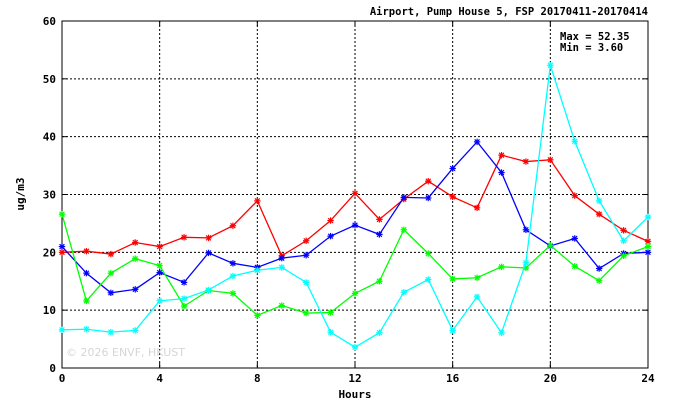  I want to click on x-tick-label: 12, so click(354, 378).